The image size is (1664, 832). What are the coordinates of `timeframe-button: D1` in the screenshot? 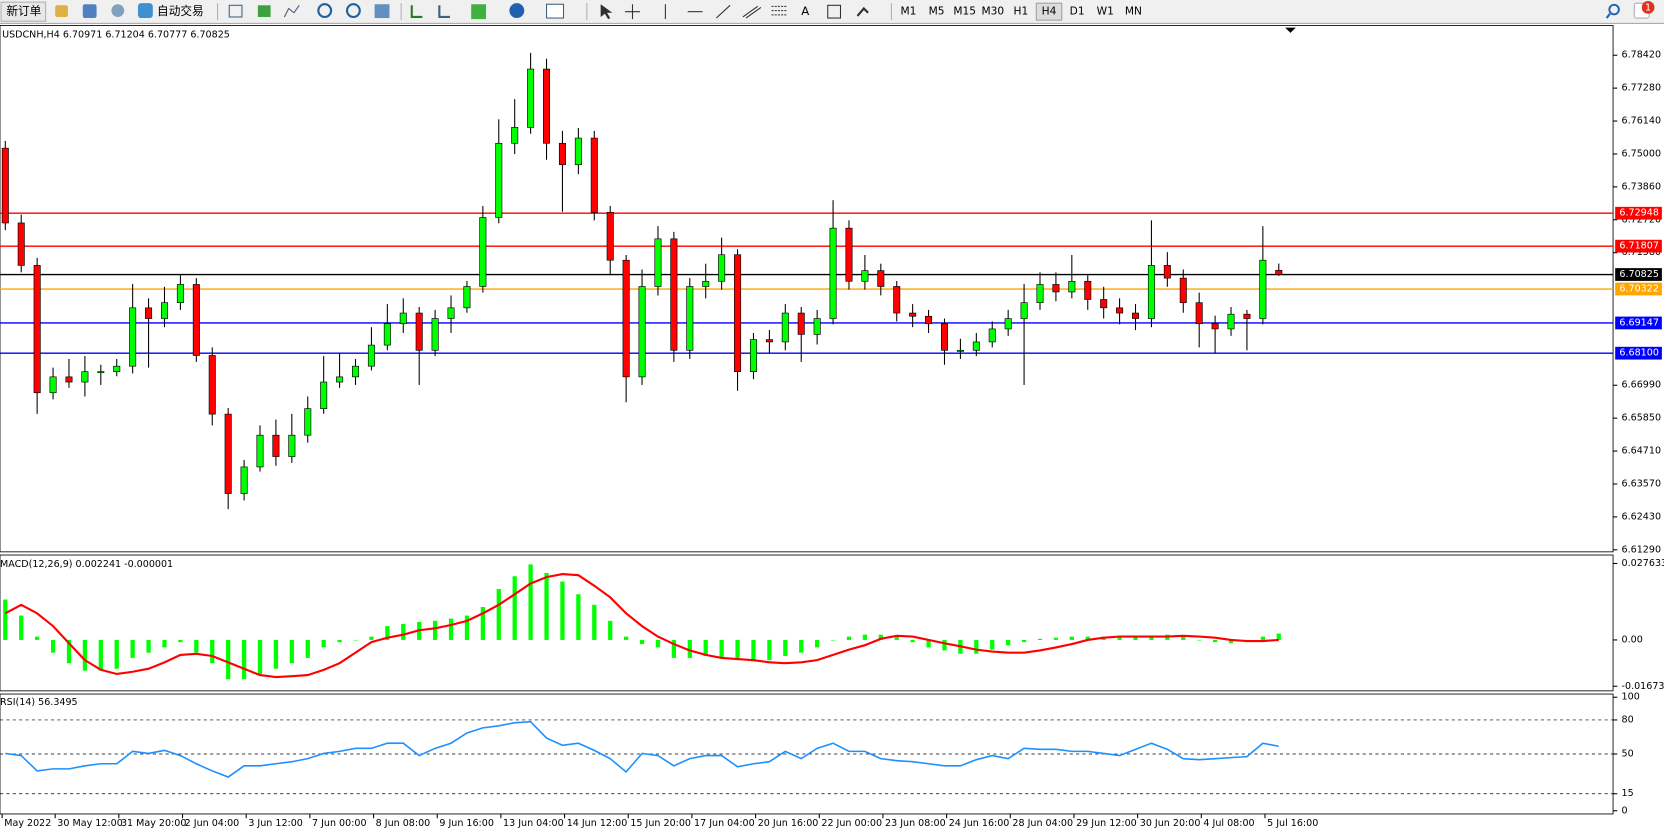 It's located at (1077, 11).